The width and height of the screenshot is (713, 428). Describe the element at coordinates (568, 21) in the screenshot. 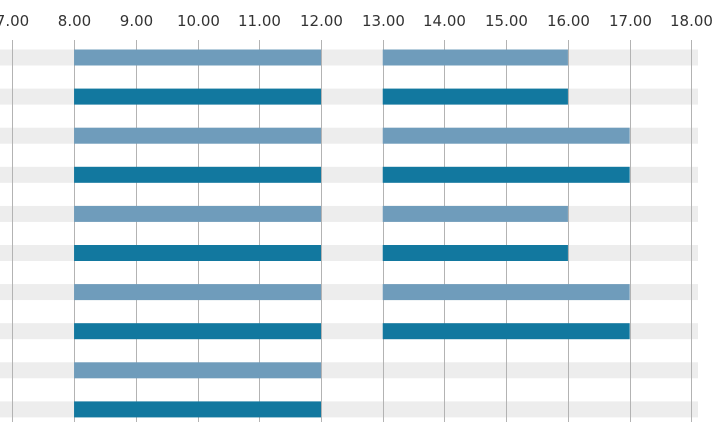

I see `x-tick-label: 16.00` at that location.